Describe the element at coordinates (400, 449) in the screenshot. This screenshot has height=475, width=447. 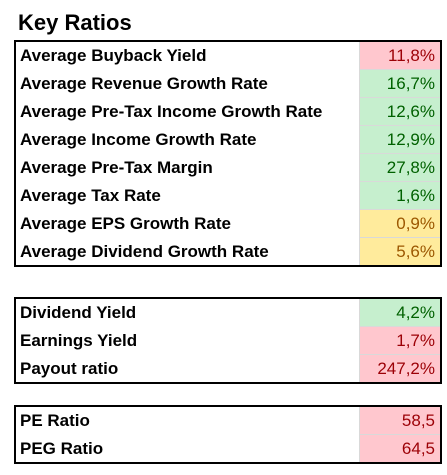
I see `ratio-value: 64,5` at that location.